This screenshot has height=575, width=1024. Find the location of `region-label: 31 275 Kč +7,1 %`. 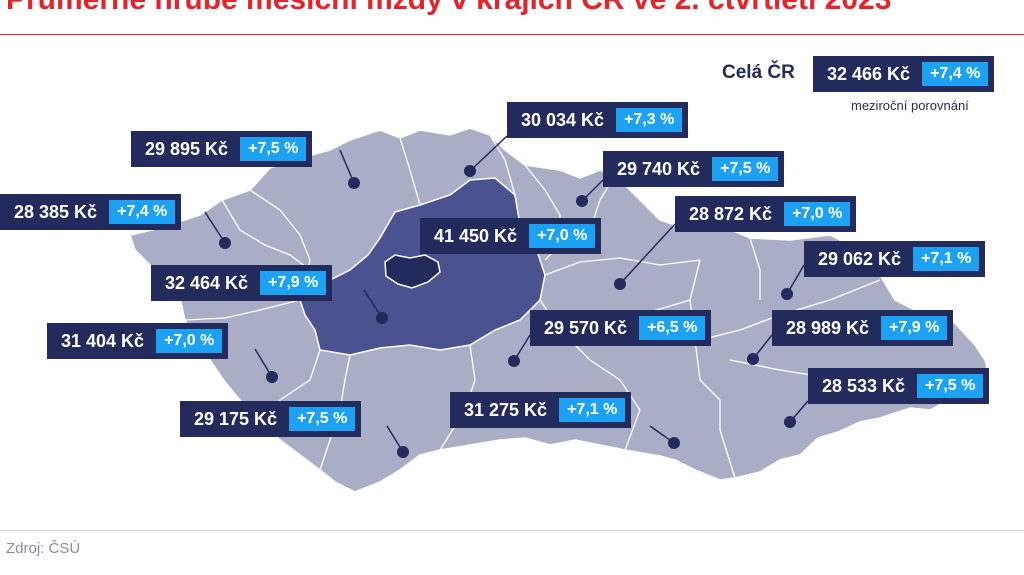

region-label: 31 275 Kč +7,1 % is located at coordinates (541, 410).